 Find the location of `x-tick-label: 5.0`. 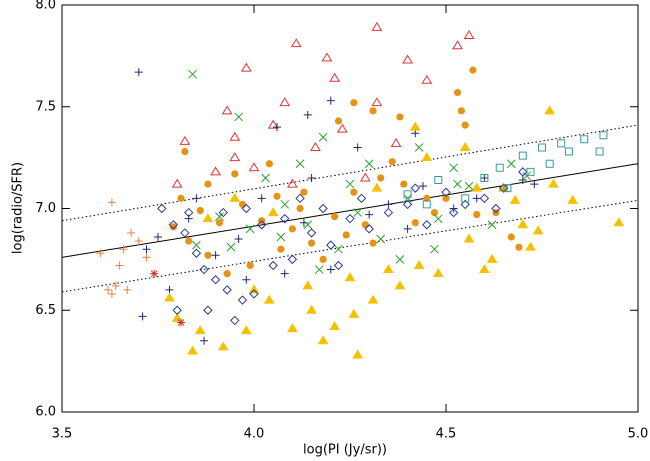

x-tick-label: 5.0 is located at coordinates (638, 434).